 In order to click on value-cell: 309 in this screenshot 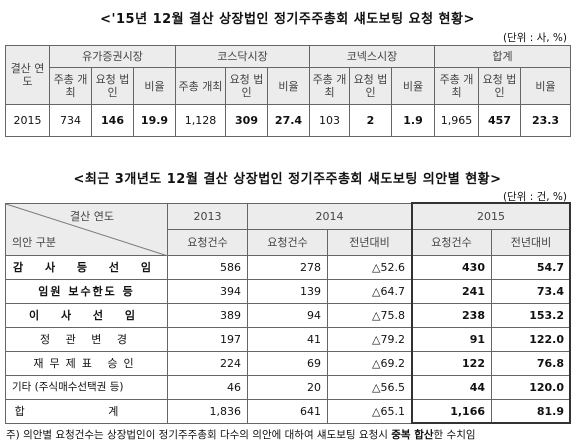, I will do `click(246, 120)`.